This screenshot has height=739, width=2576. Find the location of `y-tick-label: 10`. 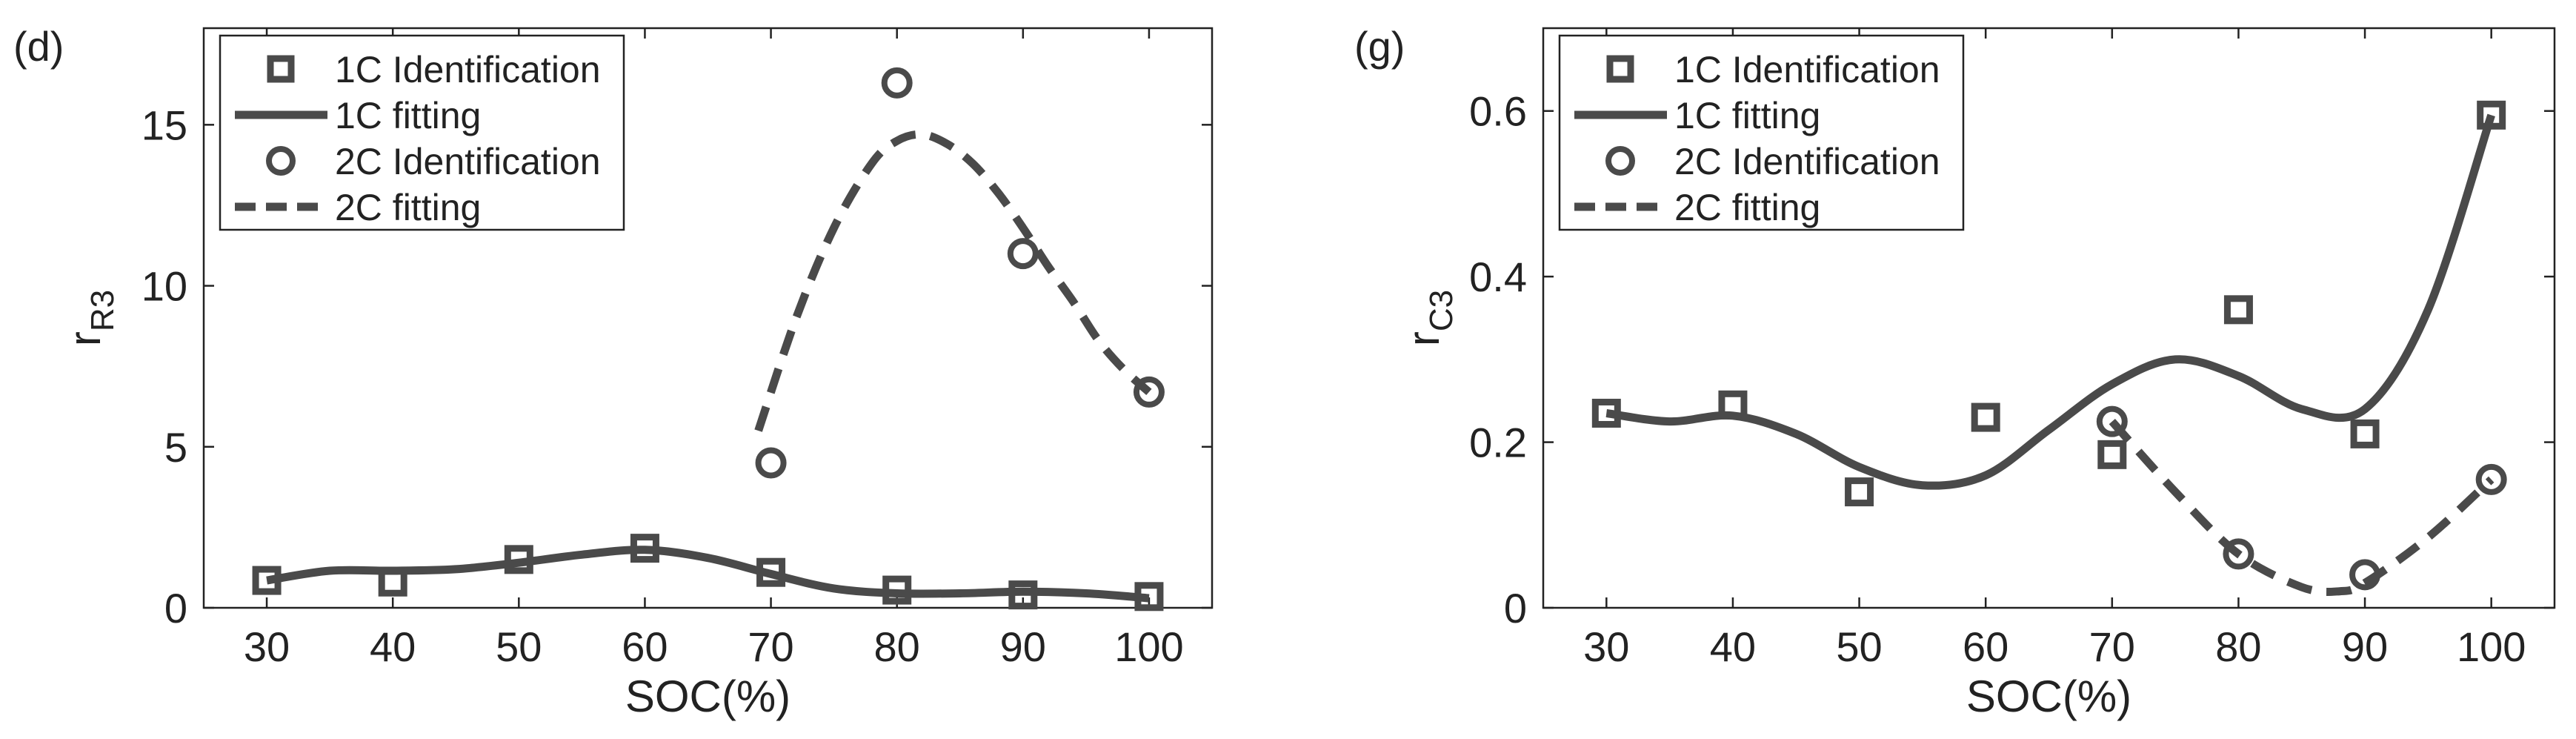

y-tick-label: 10 is located at coordinates (164, 287).